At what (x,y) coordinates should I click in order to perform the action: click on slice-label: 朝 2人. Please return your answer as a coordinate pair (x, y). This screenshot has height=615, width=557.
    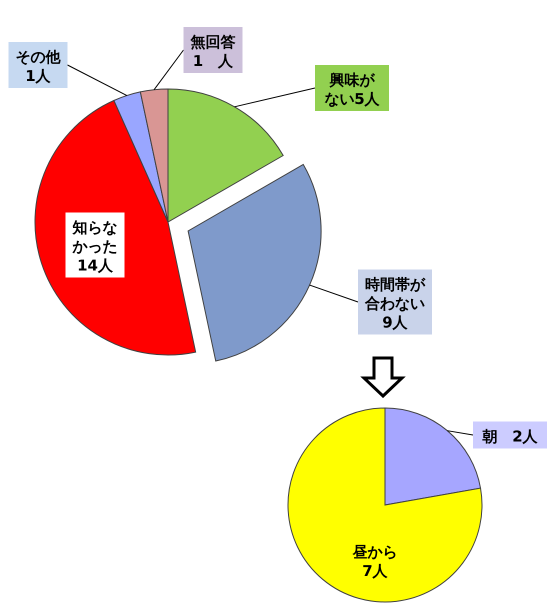
    Looking at the image, I should click on (510, 437).